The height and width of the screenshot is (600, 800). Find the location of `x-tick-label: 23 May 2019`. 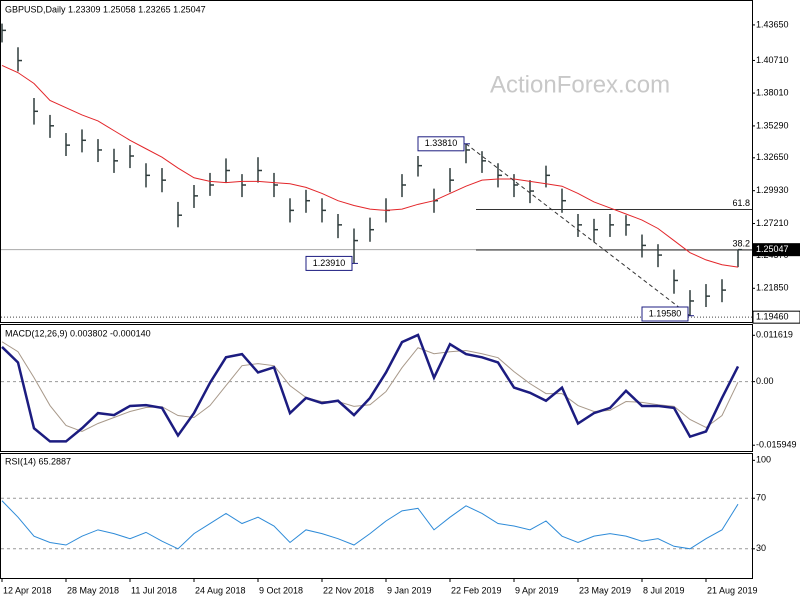

x-tick-label: 23 May 2019 is located at coordinates (605, 590).